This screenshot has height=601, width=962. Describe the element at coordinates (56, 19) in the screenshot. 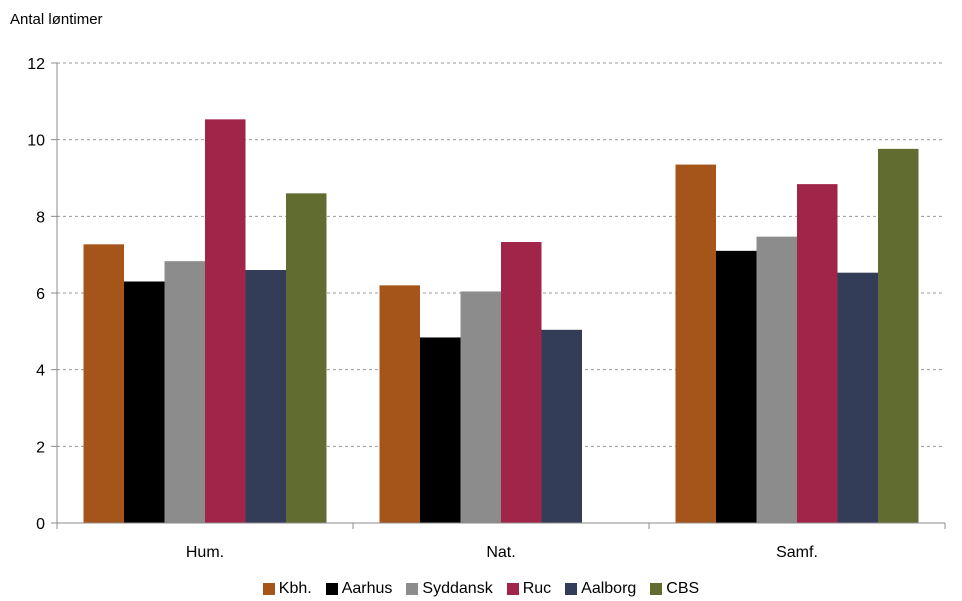

I see `y-axis-title: Antal løntimer` at that location.